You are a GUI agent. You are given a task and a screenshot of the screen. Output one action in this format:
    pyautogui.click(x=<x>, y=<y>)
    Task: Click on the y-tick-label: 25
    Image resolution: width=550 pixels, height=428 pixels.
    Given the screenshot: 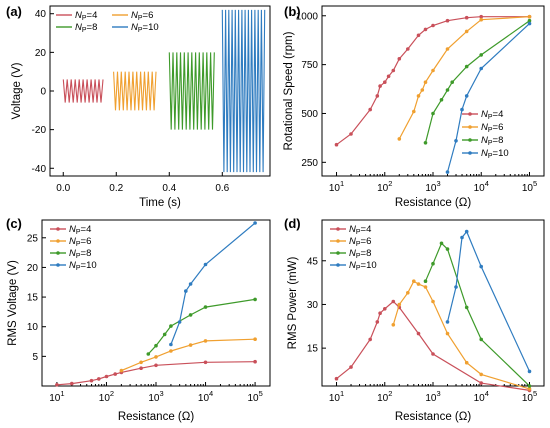 What is the action you would take?
    pyautogui.click(x=33, y=238)
    